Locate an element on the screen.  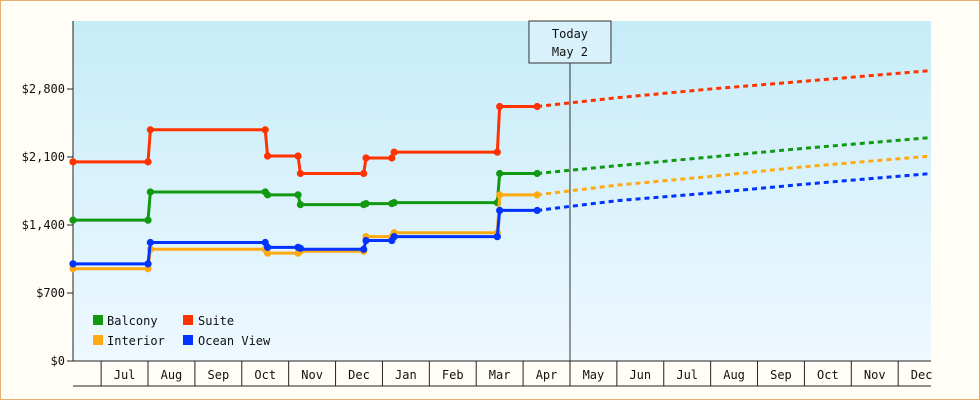
y-tick-label: $700 is located at coordinates (50, 293).